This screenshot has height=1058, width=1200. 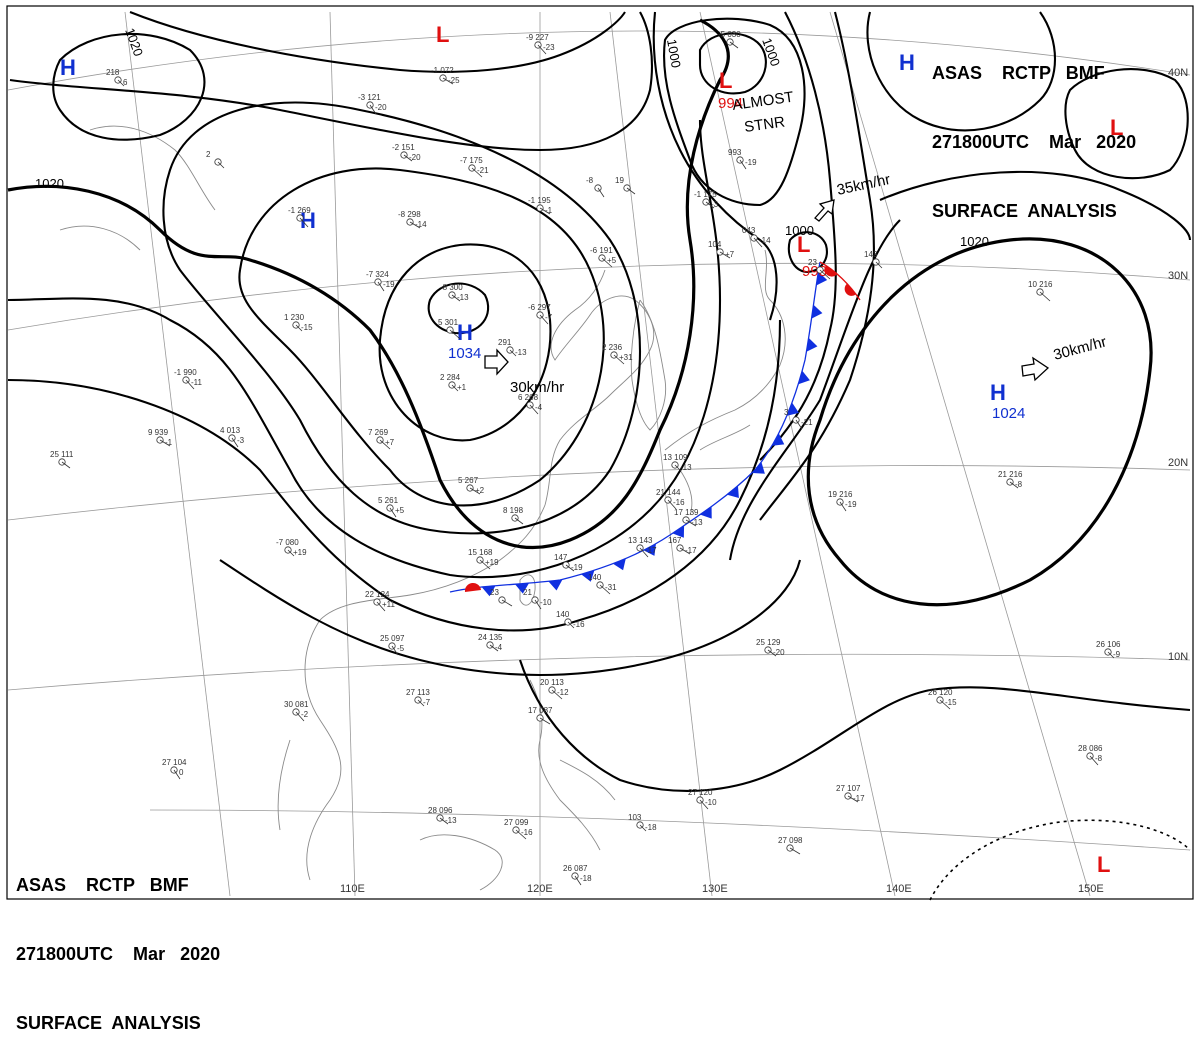 What do you see at coordinates (388, 500) in the screenshot?
I see `station-temp-pressure: 5 261` at bounding box center [388, 500].